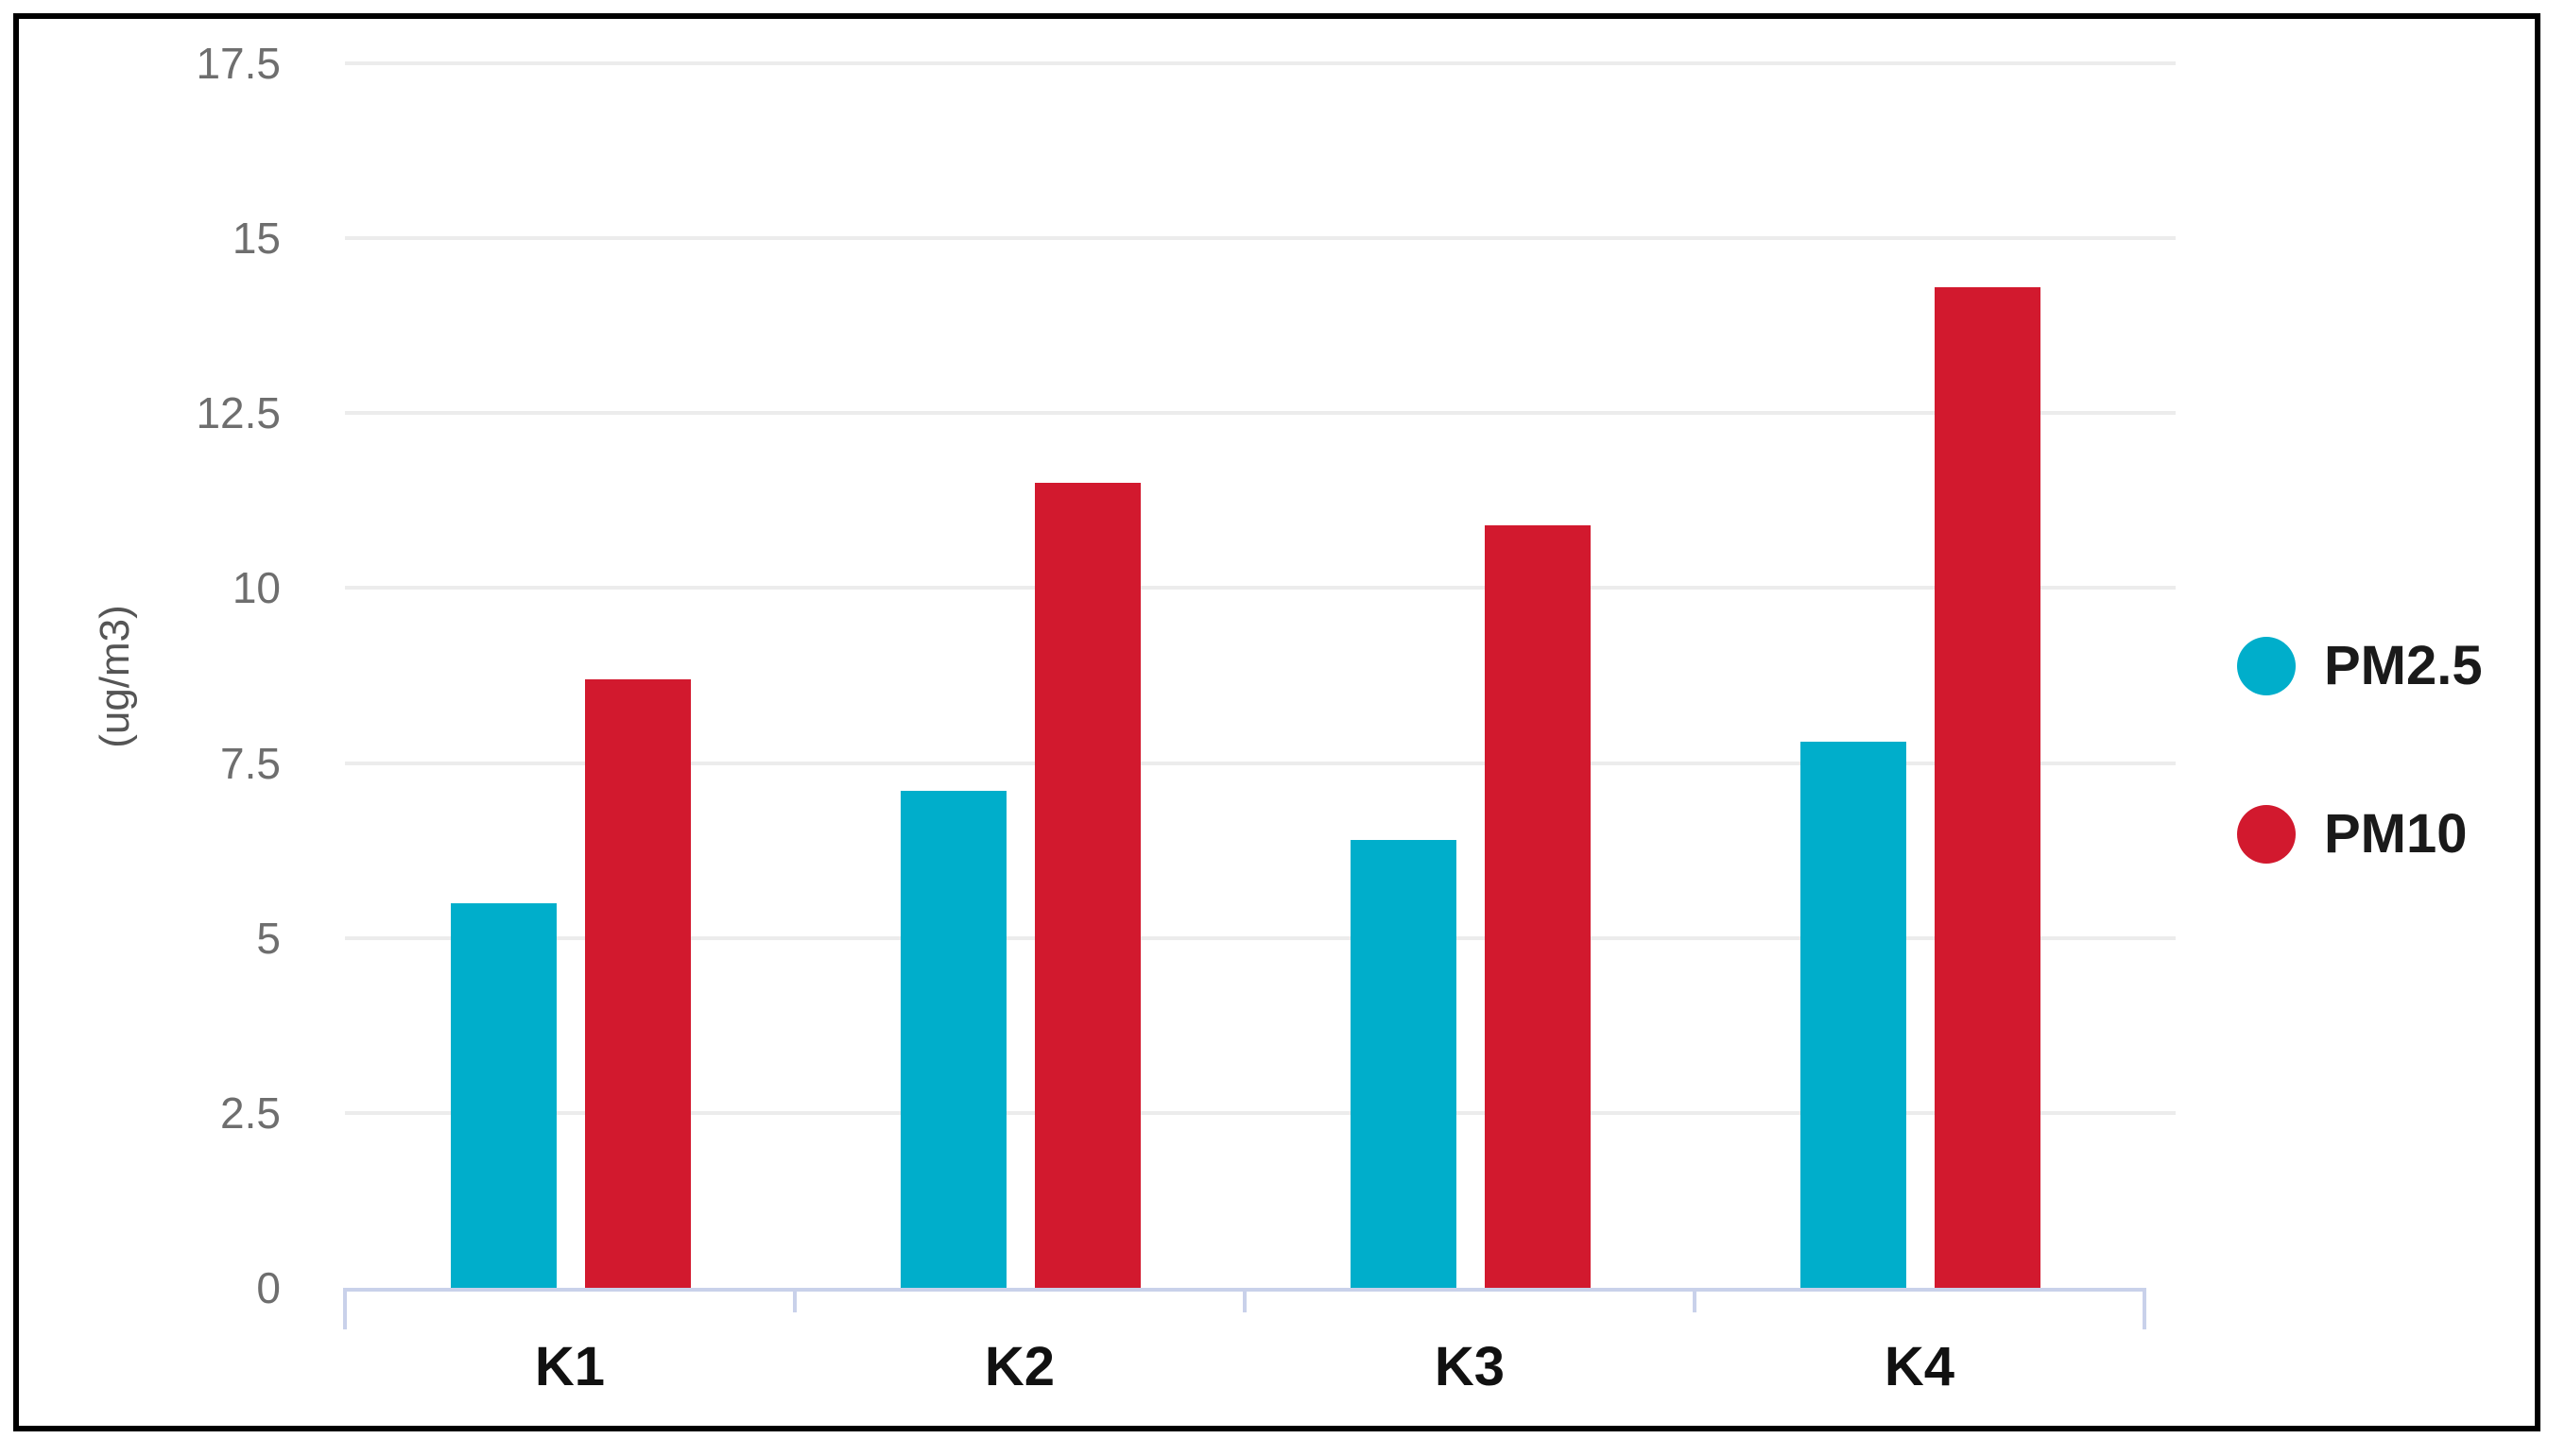 This screenshot has height=1456, width=2565. What do you see at coordinates (1260, 1113) in the screenshot?
I see `gridline-y-2.5` at bounding box center [1260, 1113].